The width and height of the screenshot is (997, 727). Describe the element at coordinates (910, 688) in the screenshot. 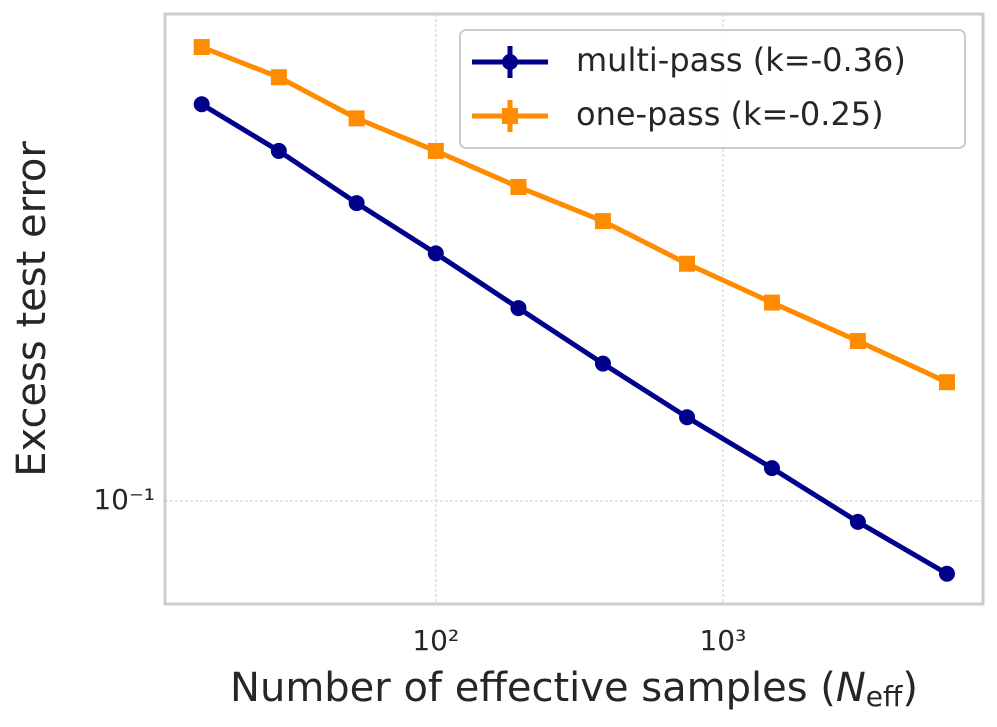

I see `x-label-close: )` at that location.